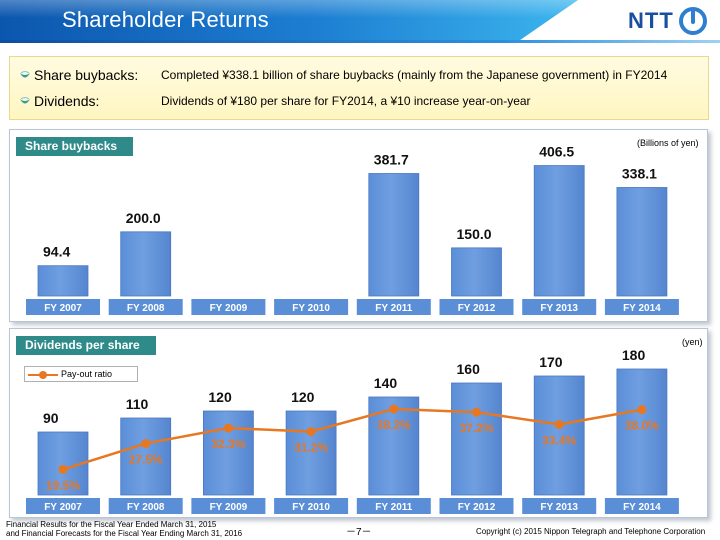  I want to click on bar-value-label: 90, so click(51, 418).